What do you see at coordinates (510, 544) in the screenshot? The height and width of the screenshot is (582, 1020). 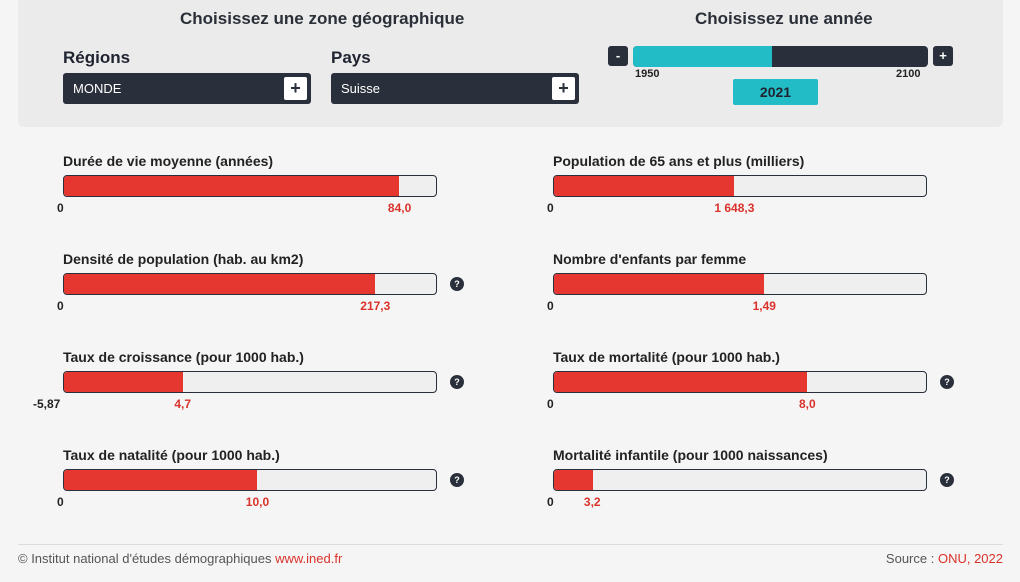 I see `footer-divider` at bounding box center [510, 544].